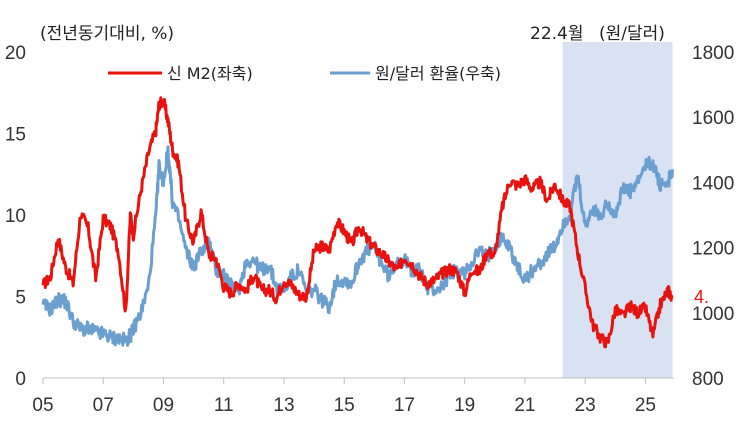 Image resolution: width=754 pixels, height=433 pixels. Describe the element at coordinates (20, 379) in the screenshot. I see `y-left-tick-label: 0` at that location.